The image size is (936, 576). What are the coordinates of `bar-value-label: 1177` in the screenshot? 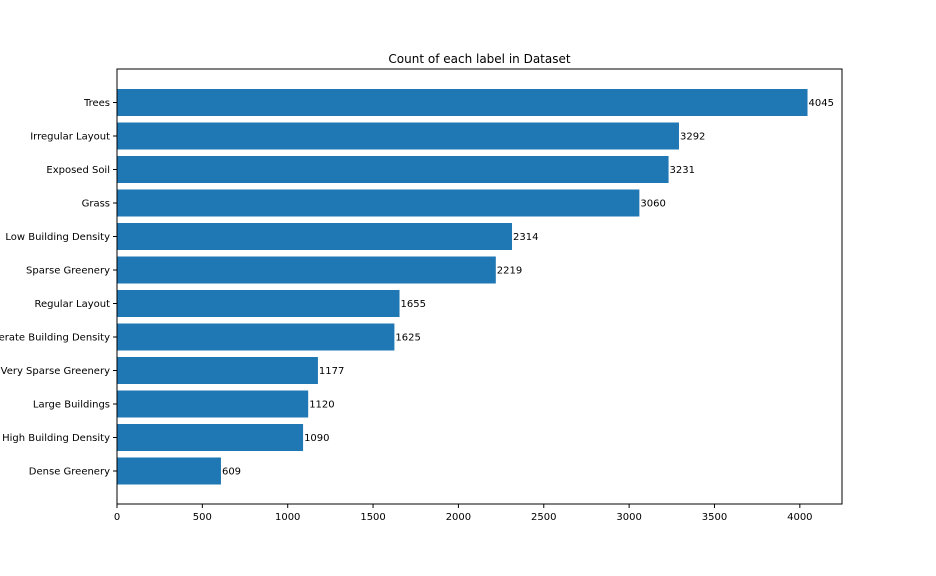 It's located at (331, 371).